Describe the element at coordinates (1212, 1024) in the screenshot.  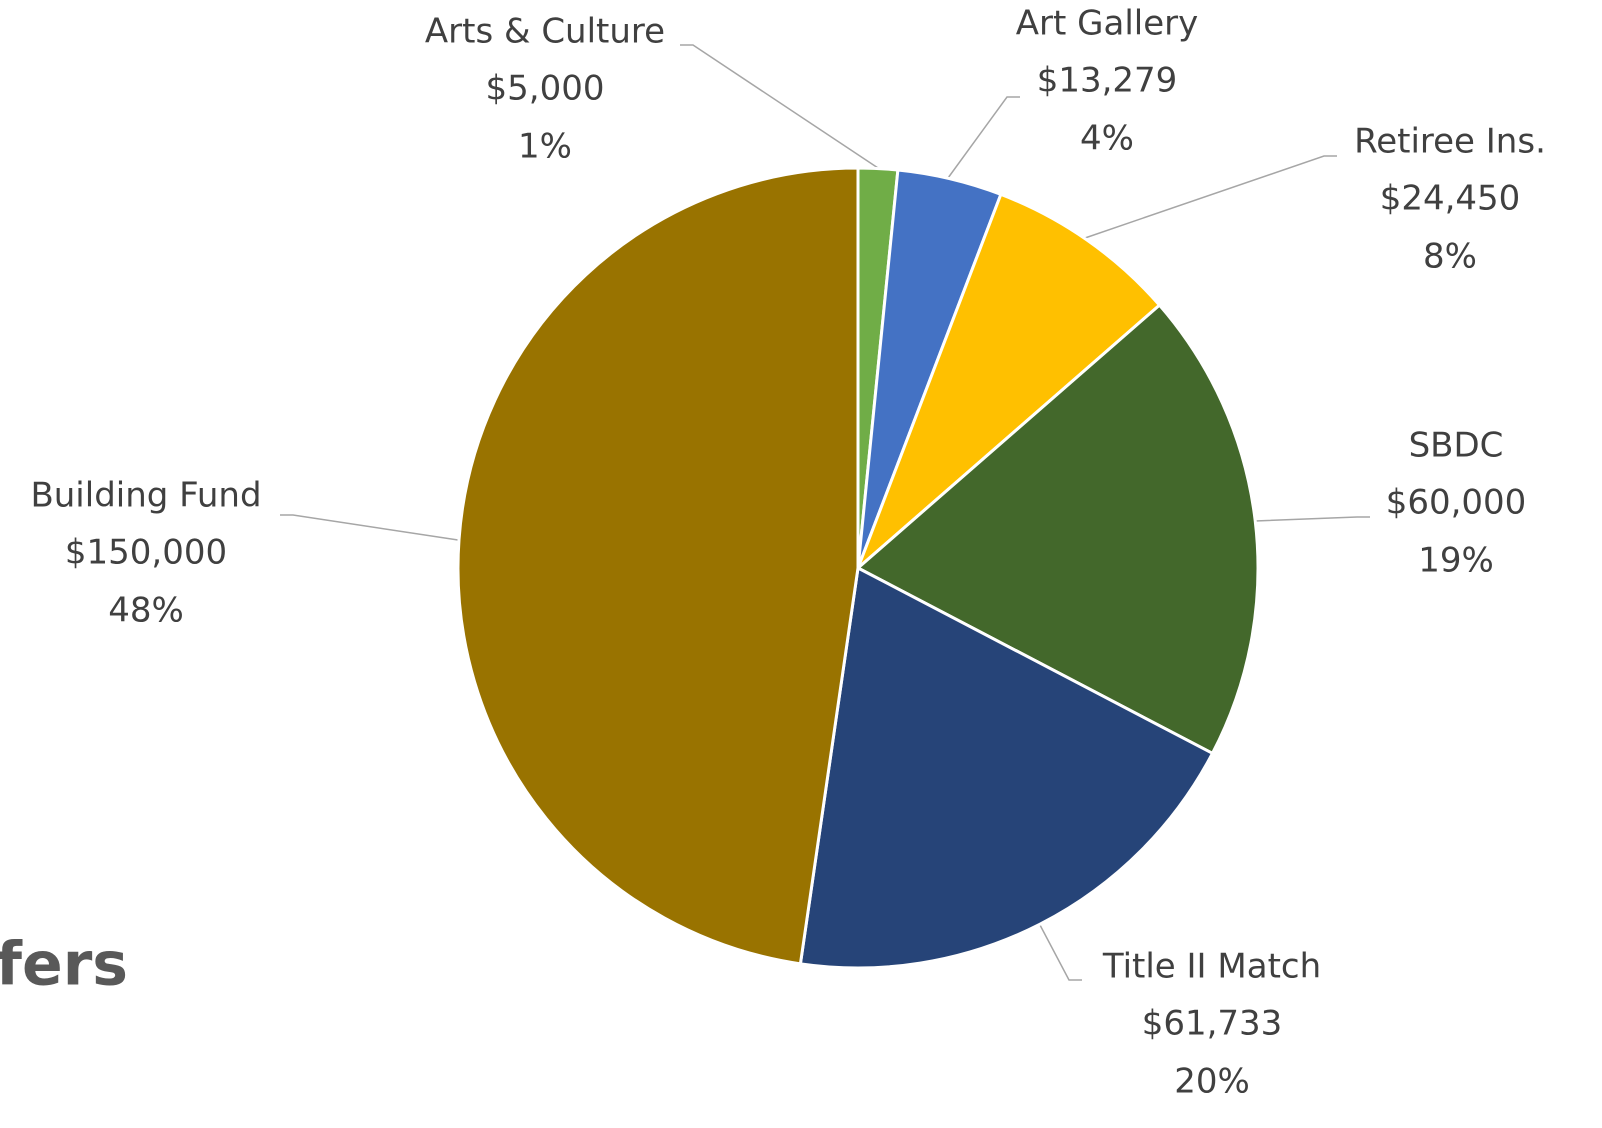
I see `slice-value: $61,733` at that location.